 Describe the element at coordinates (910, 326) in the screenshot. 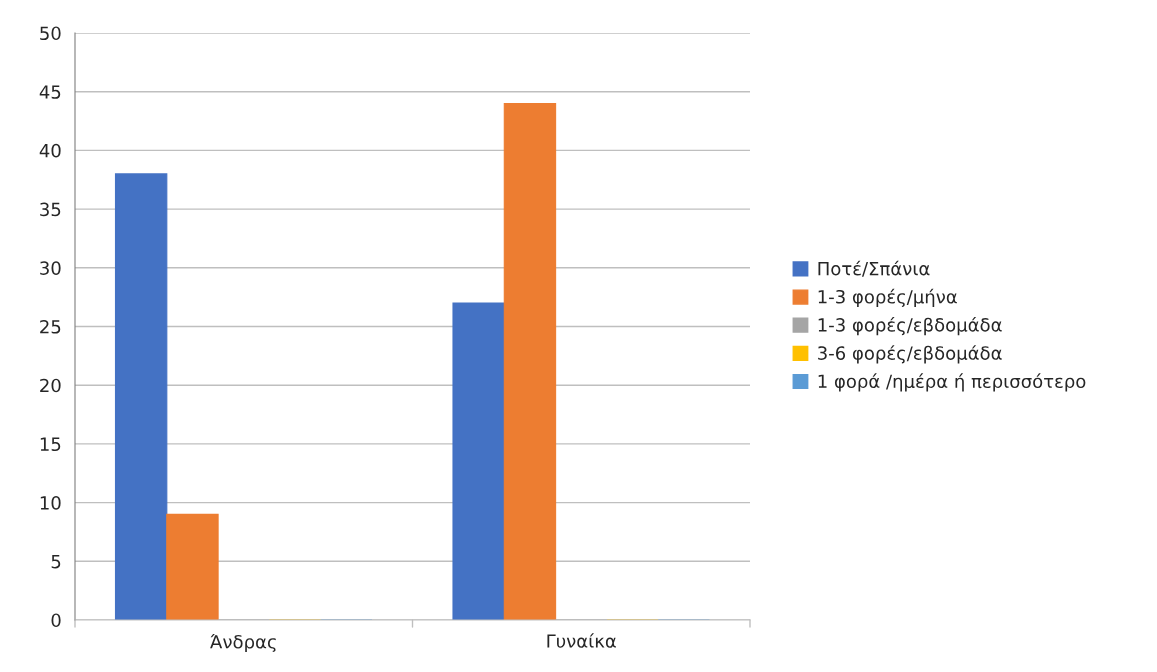

I see `legend-label: 1-3 φορές/εβδομάδα` at that location.